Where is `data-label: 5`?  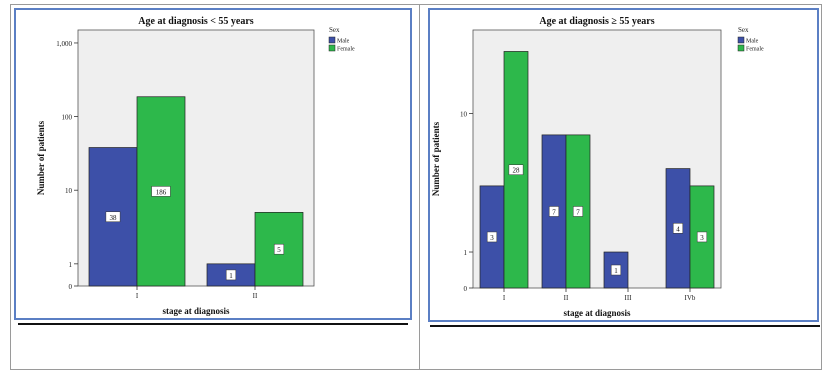
data-label: 5 is located at coordinates (279, 250).